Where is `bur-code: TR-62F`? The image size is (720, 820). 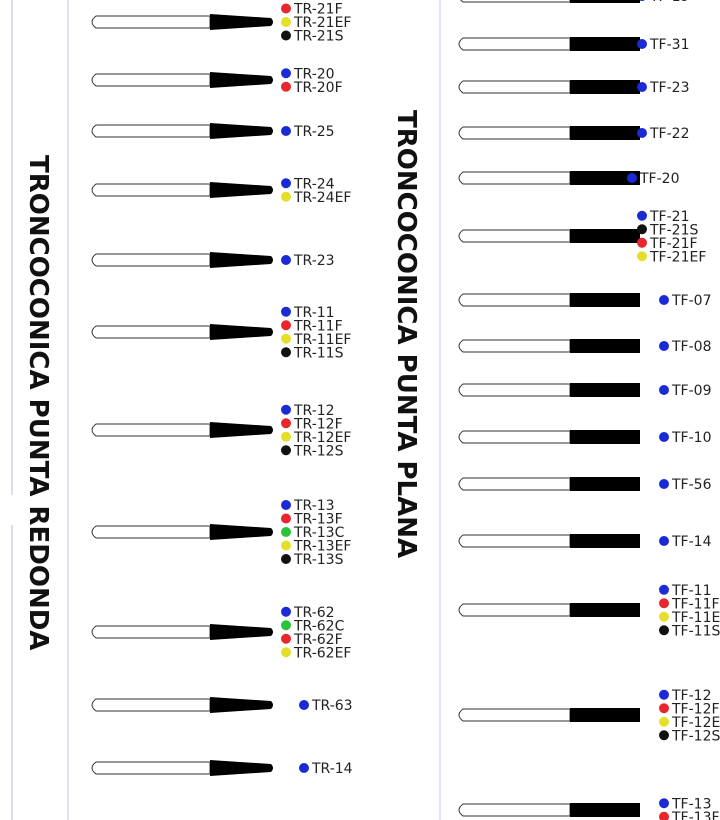
bur-code: TR-62F is located at coordinates (318, 640).